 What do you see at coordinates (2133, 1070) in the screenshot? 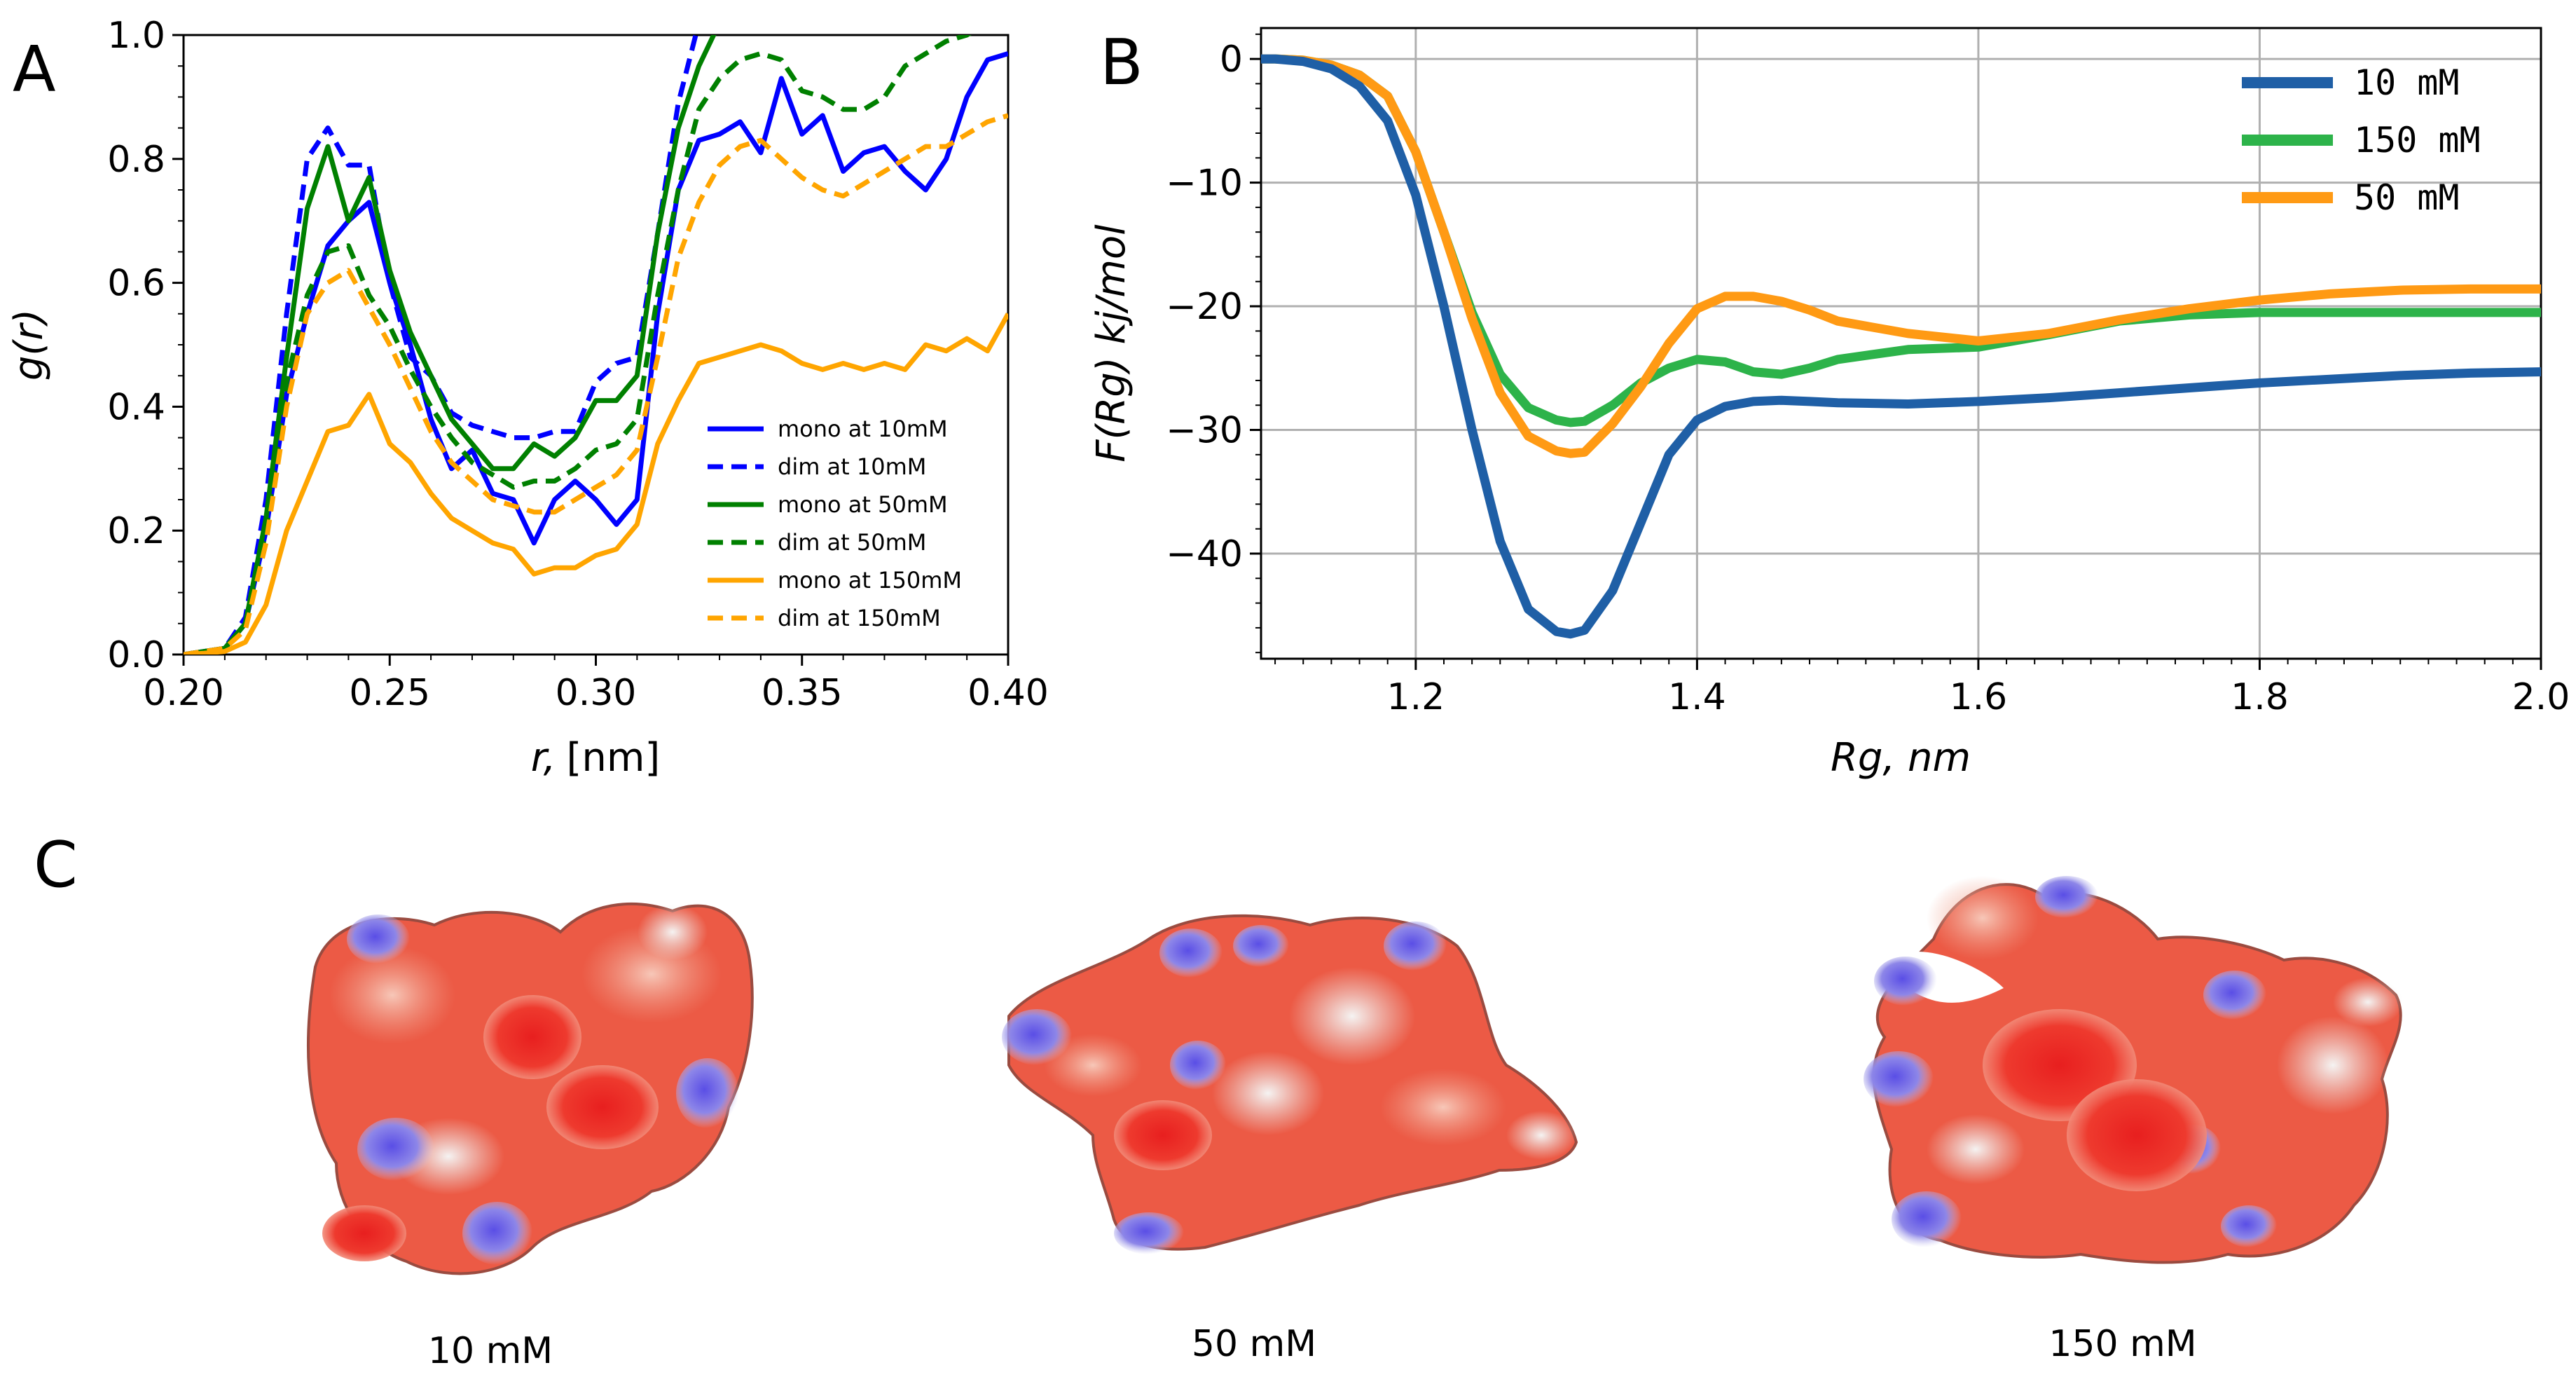
I see `protein-surface-150mm` at bounding box center [2133, 1070].